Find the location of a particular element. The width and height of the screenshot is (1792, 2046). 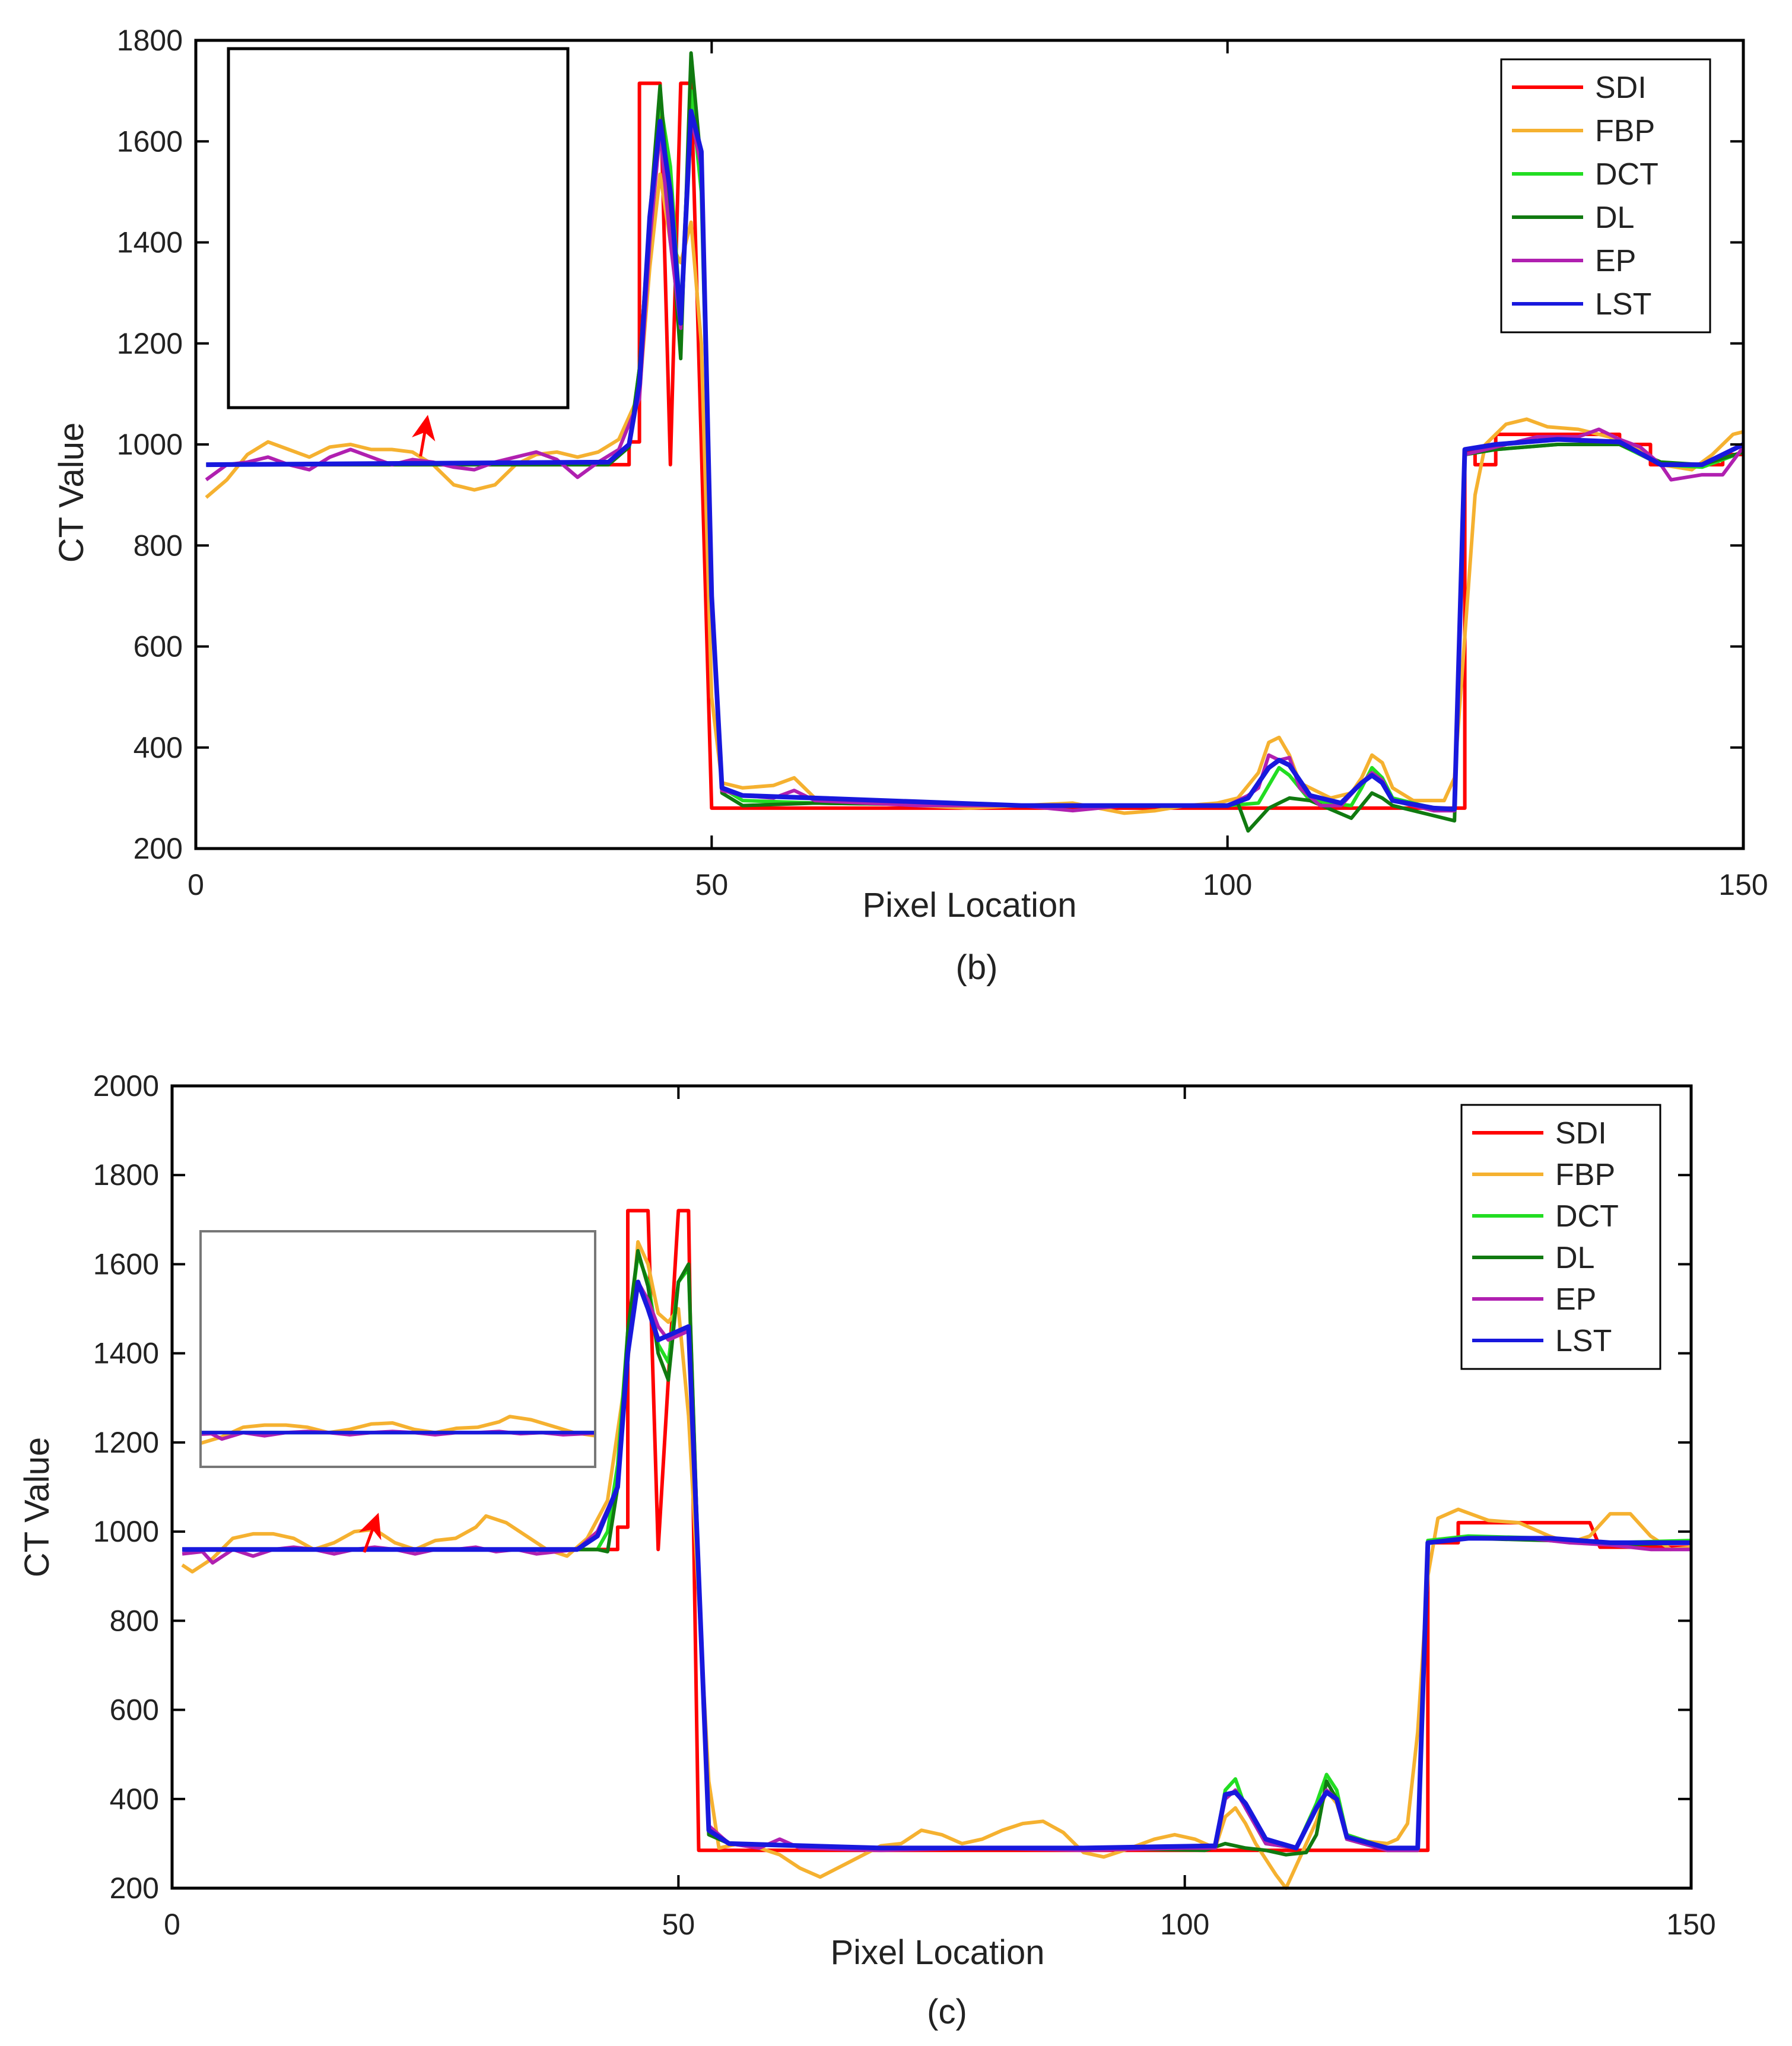

y-tick-label-2000-c: 2000 is located at coordinates (126, 1086).